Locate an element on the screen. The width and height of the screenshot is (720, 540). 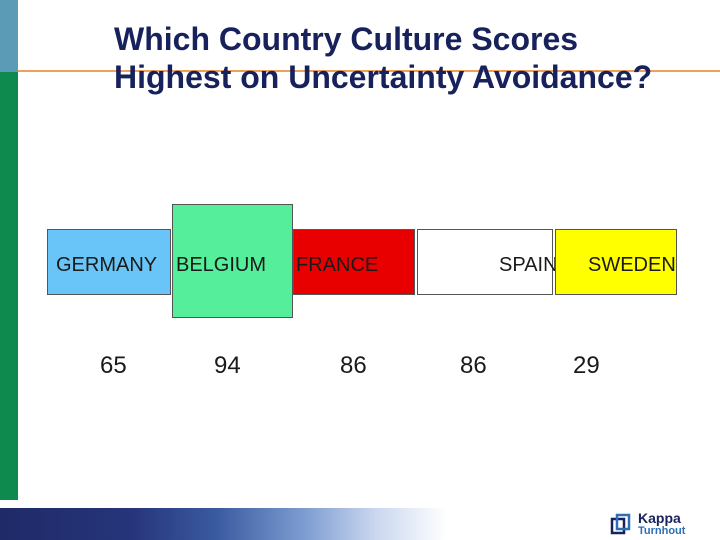
slide-title-line-1: Which Country Culture Scores is located at coordinates (346, 39).